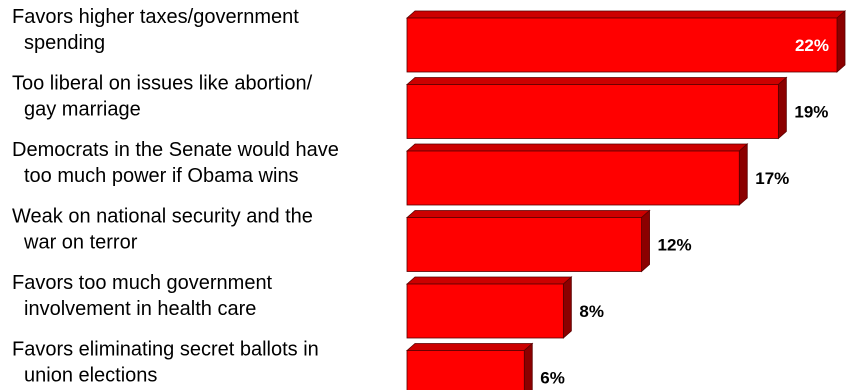 The height and width of the screenshot is (390, 860). I want to click on category-label-line-1: Favors eliminating secret ballots in, so click(165, 350).